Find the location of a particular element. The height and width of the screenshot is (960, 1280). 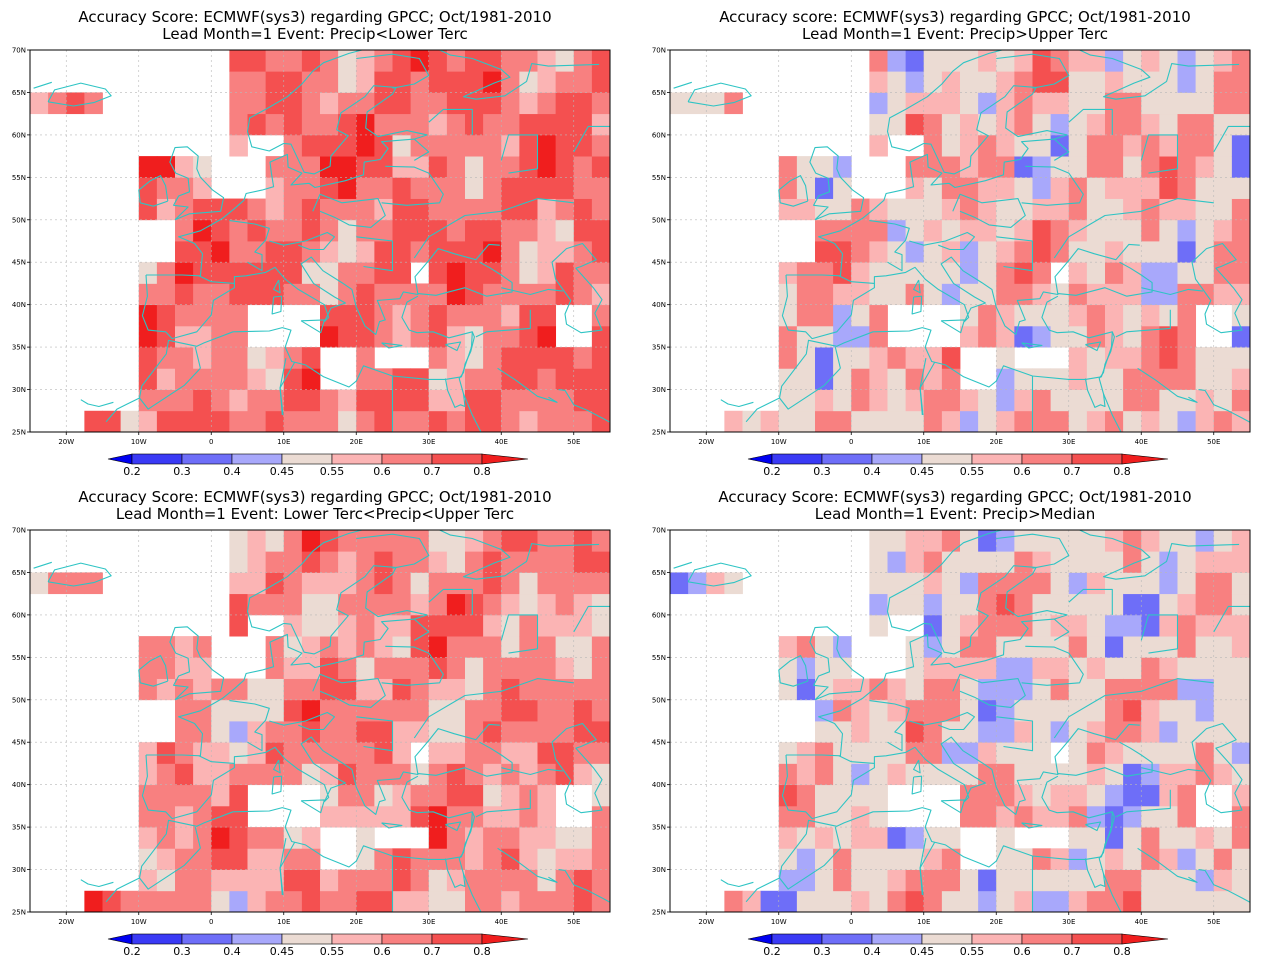

event-subtitle: Lead Month=1 Event: Precip>Median is located at coordinates (955, 514).